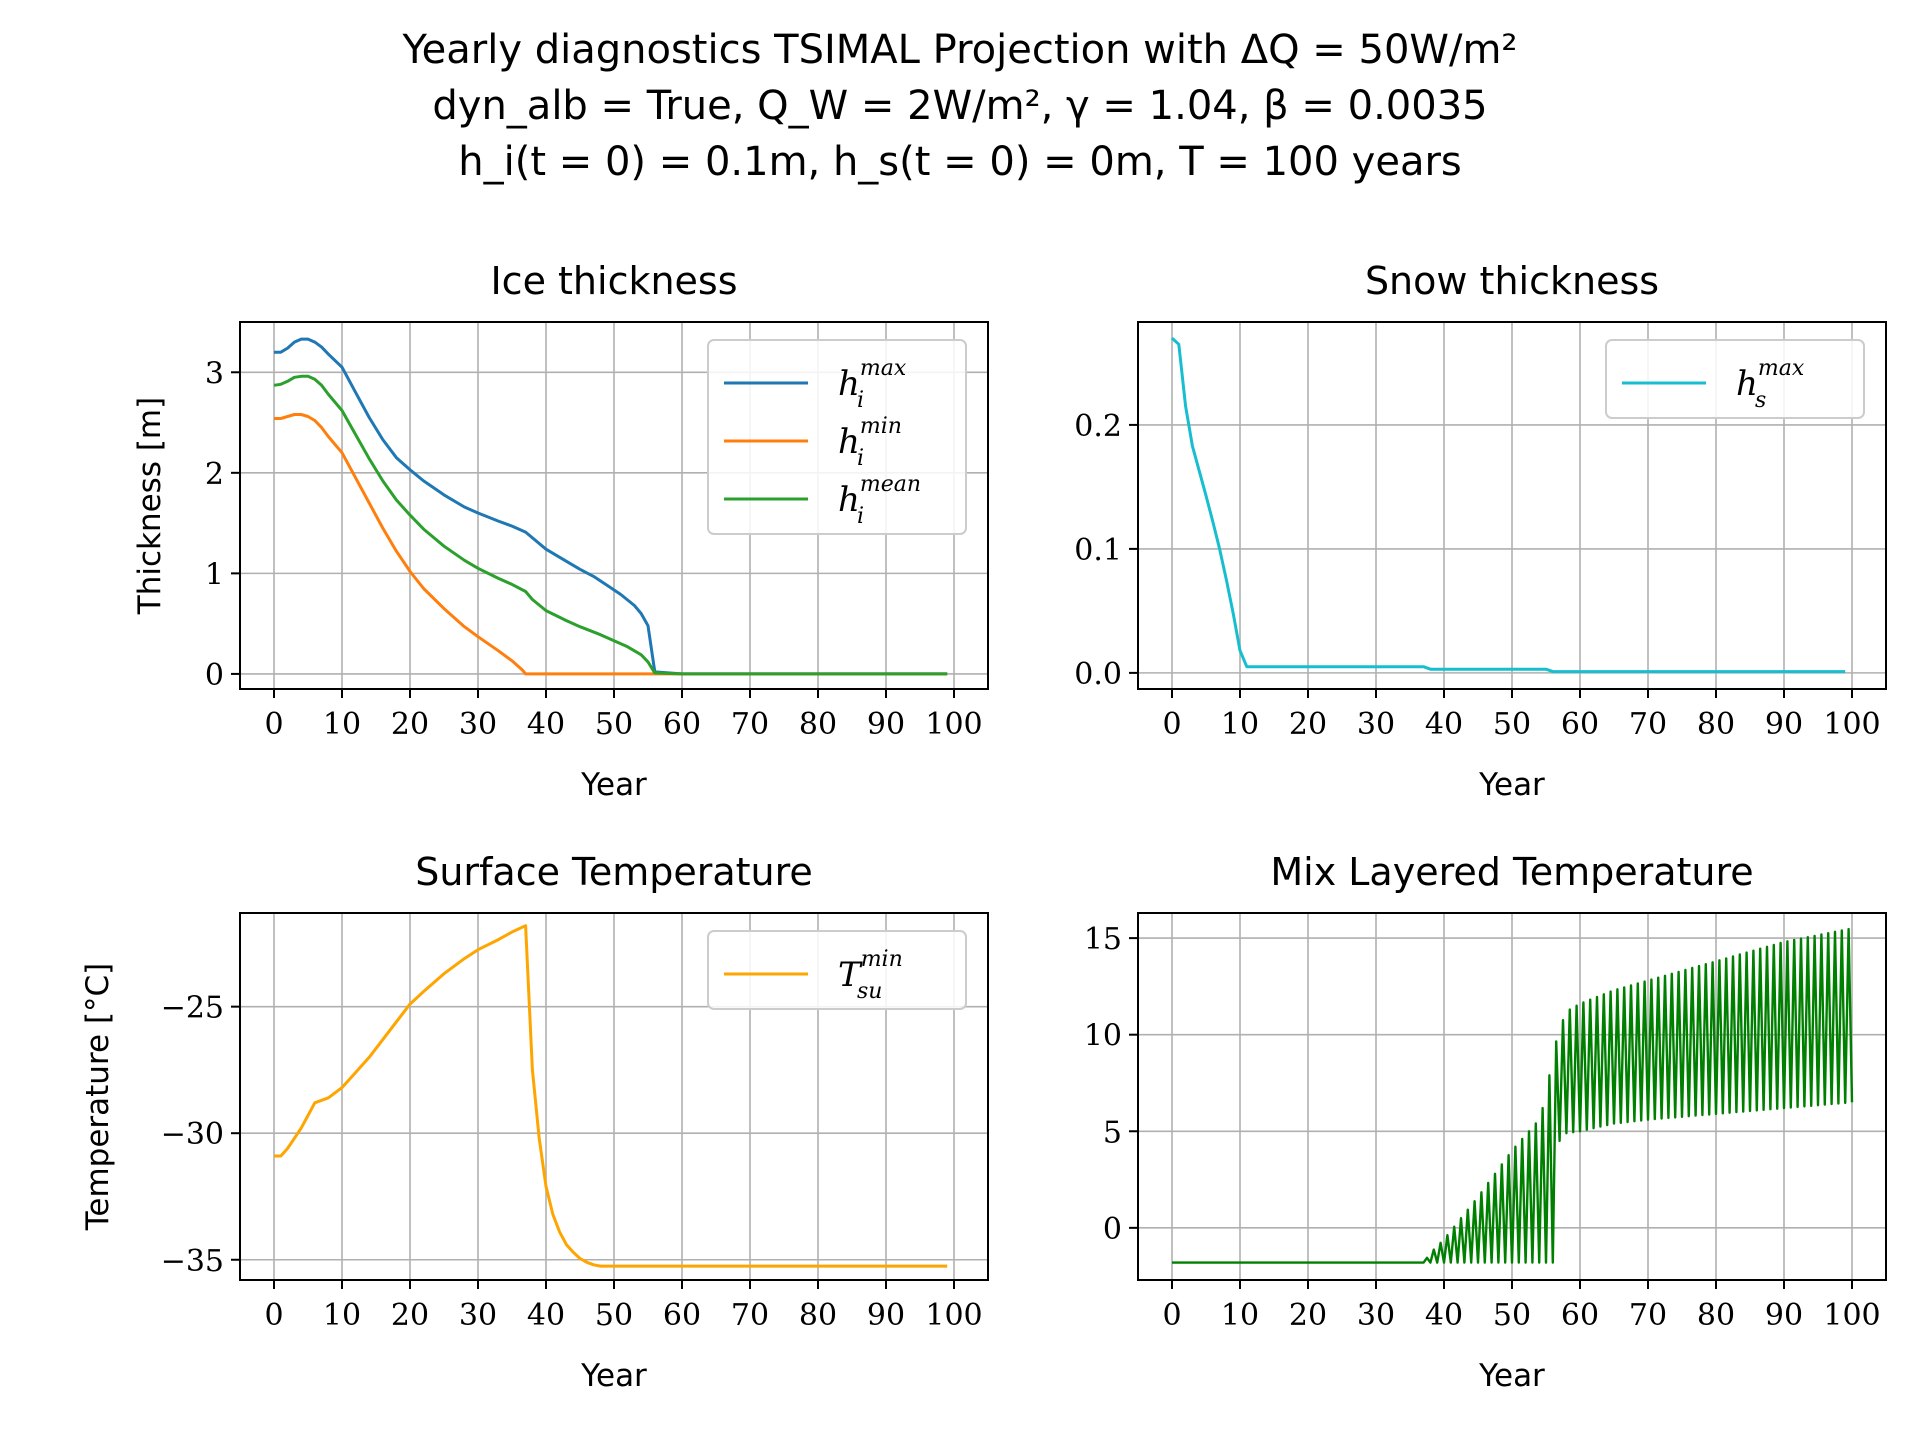 This screenshot has height=1440, width=1920. I want to click on chart-title: Snow thickness, so click(1512, 281).